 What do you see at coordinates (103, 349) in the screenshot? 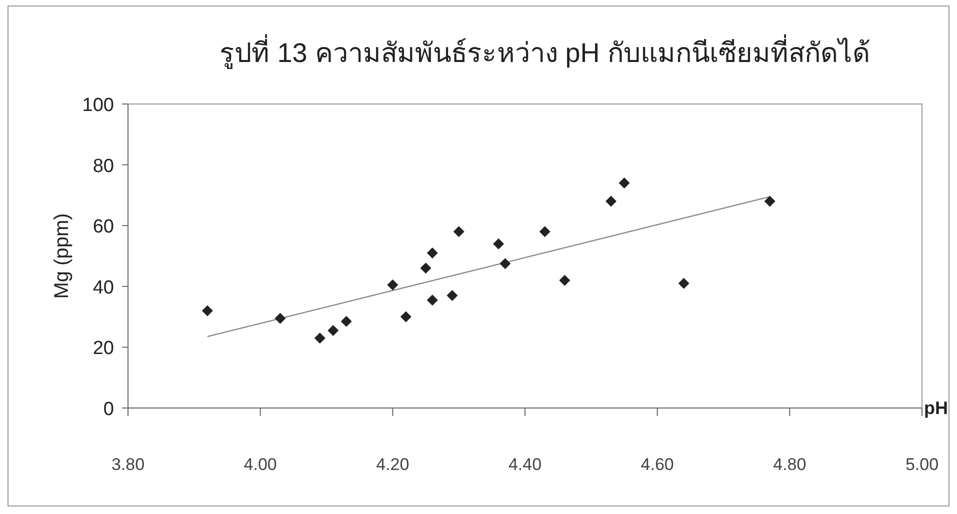
I see `y-tick-label: 20` at bounding box center [103, 349].